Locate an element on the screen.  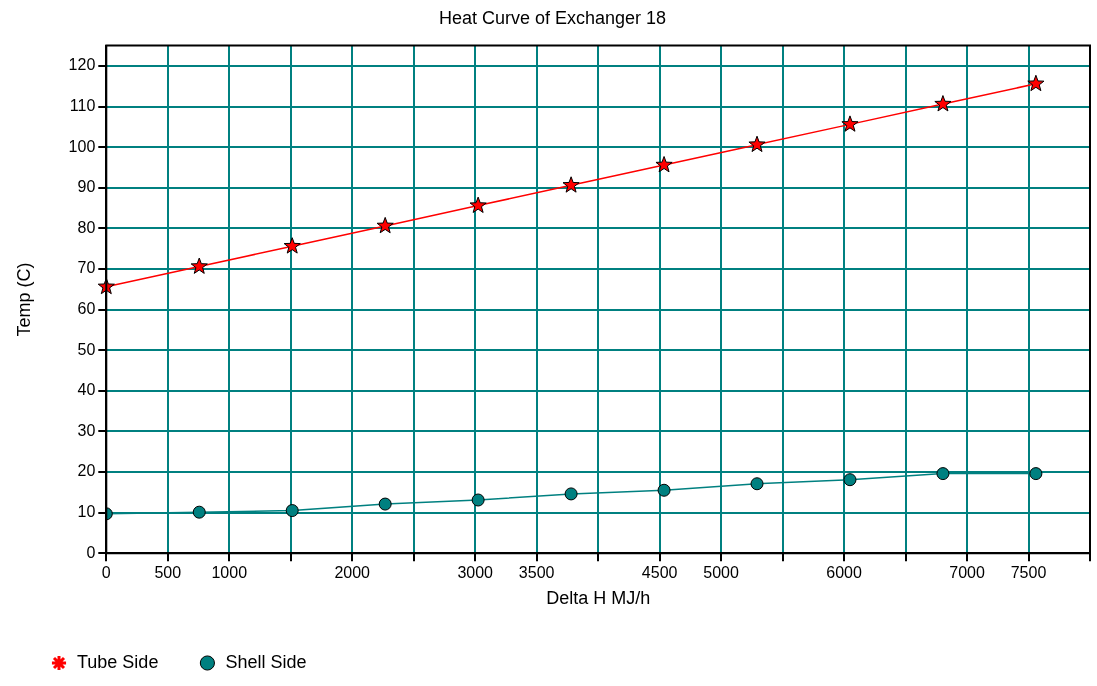
x-tick-label: 5000 is located at coordinates (721, 573).